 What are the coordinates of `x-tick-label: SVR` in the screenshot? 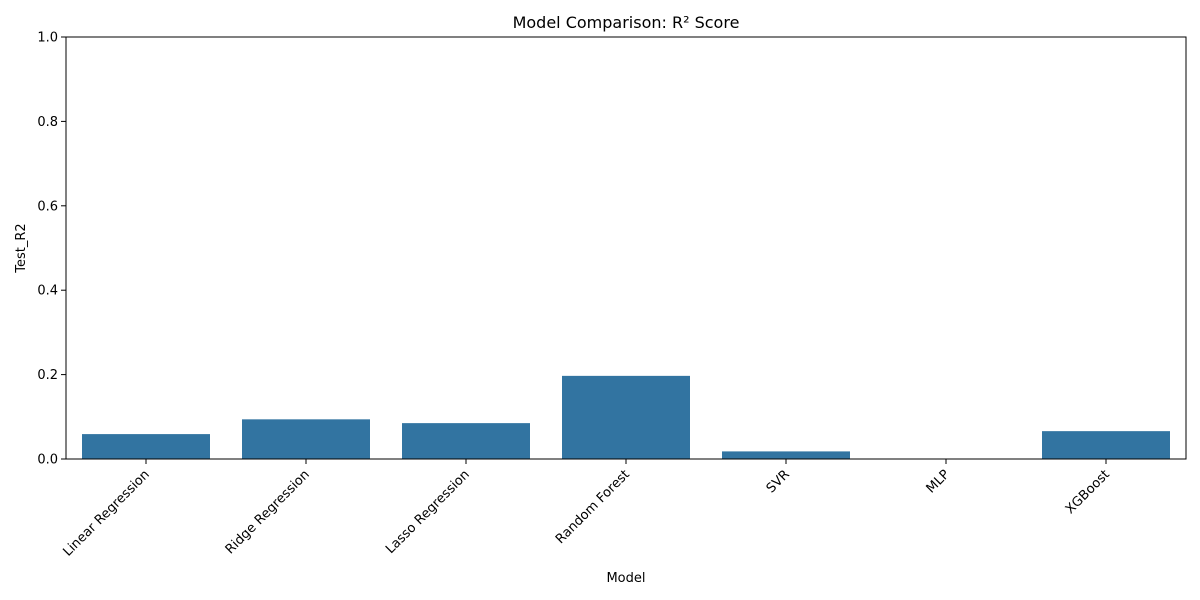 It's located at (778, 481).